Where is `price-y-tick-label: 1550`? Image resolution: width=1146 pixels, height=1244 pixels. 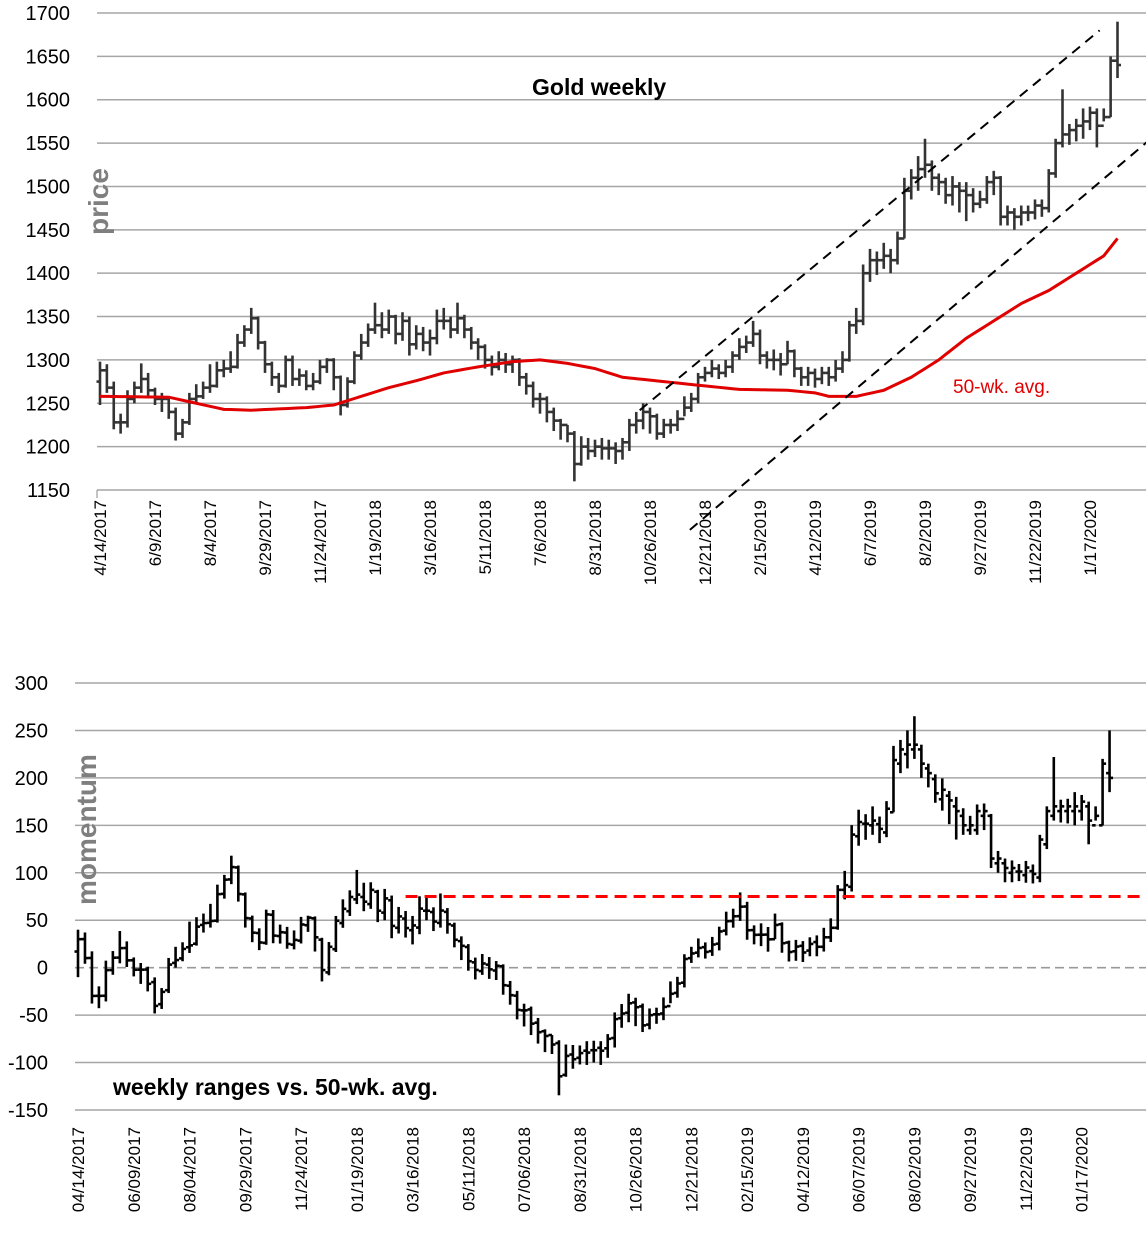 price-y-tick-label: 1550 is located at coordinates (48, 144).